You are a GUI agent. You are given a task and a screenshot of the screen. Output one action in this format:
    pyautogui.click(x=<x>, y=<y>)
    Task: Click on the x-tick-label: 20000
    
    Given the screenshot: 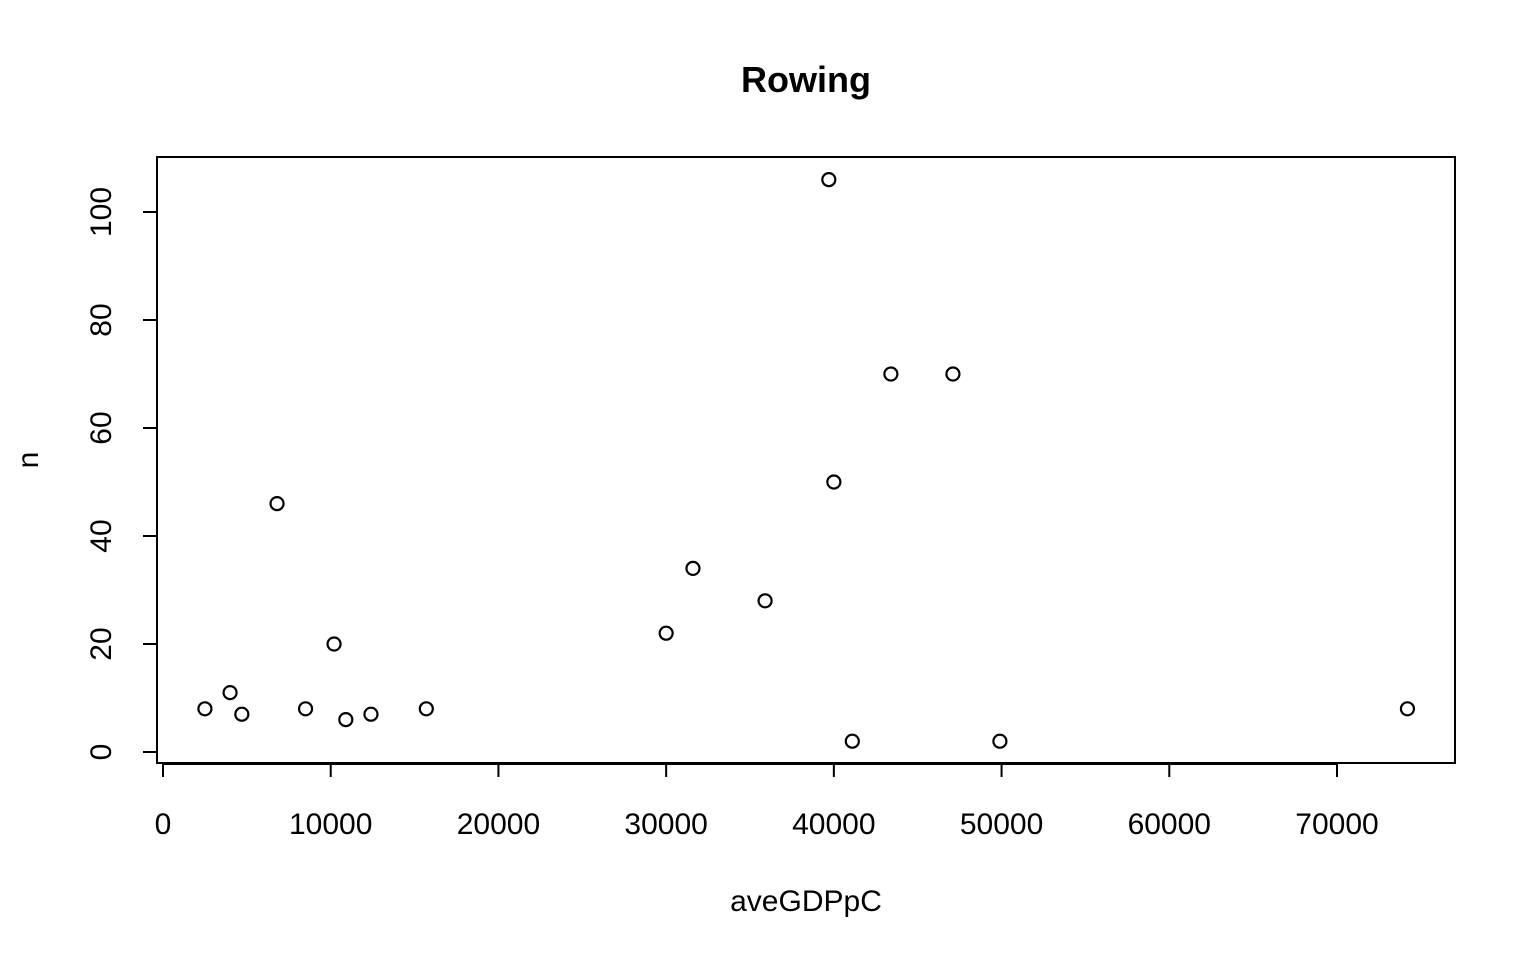 What is the action you would take?
    pyautogui.click(x=498, y=824)
    